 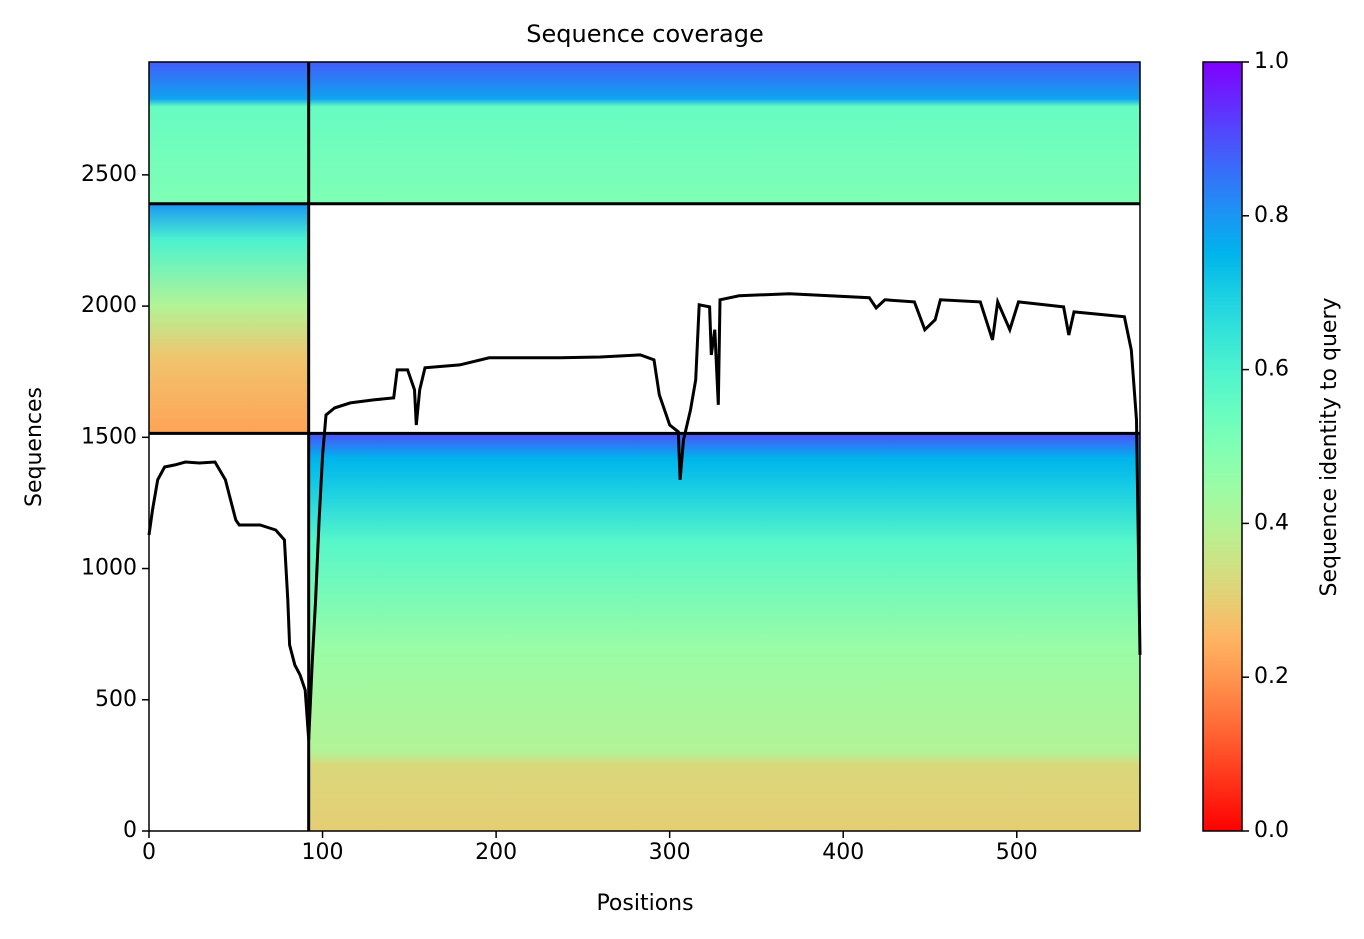 What do you see at coordinates (644, 34) in the screenshot?
I see `chart-title: Sequence coverage` at bounding box center [644, 34].